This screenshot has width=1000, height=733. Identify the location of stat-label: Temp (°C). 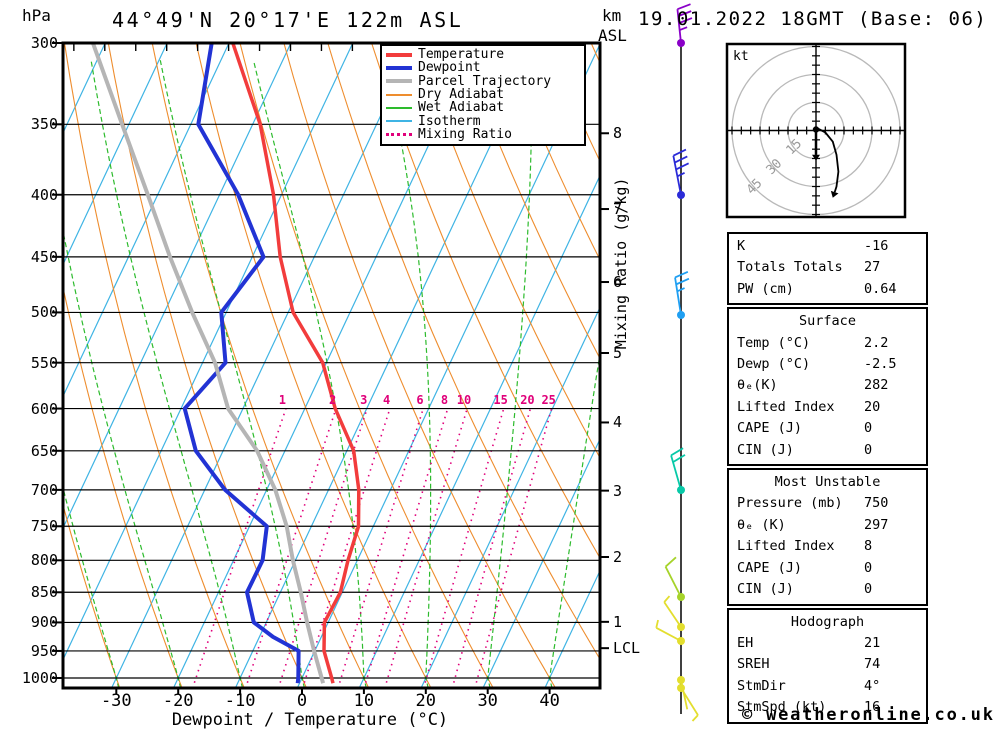
(774, 342).